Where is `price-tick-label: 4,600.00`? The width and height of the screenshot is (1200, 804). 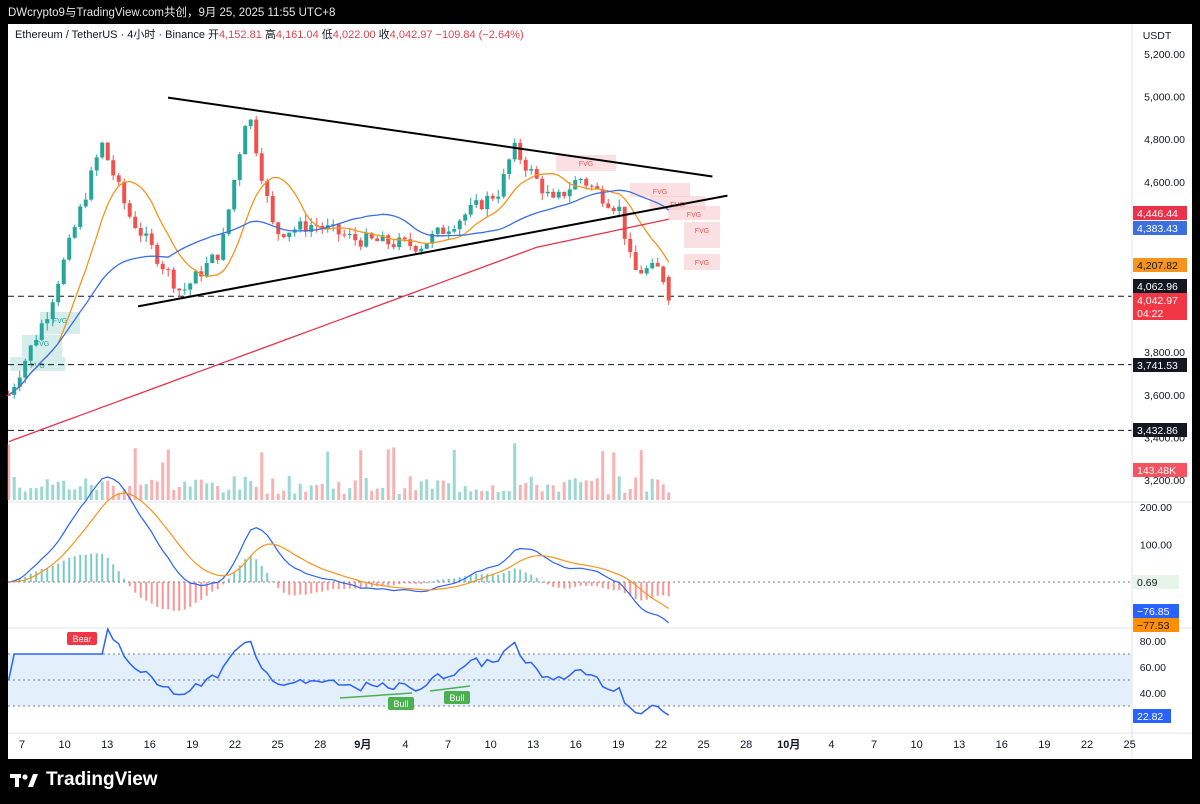
price-tick-label: 4,600.00 is located at coordinates (1164, 183).